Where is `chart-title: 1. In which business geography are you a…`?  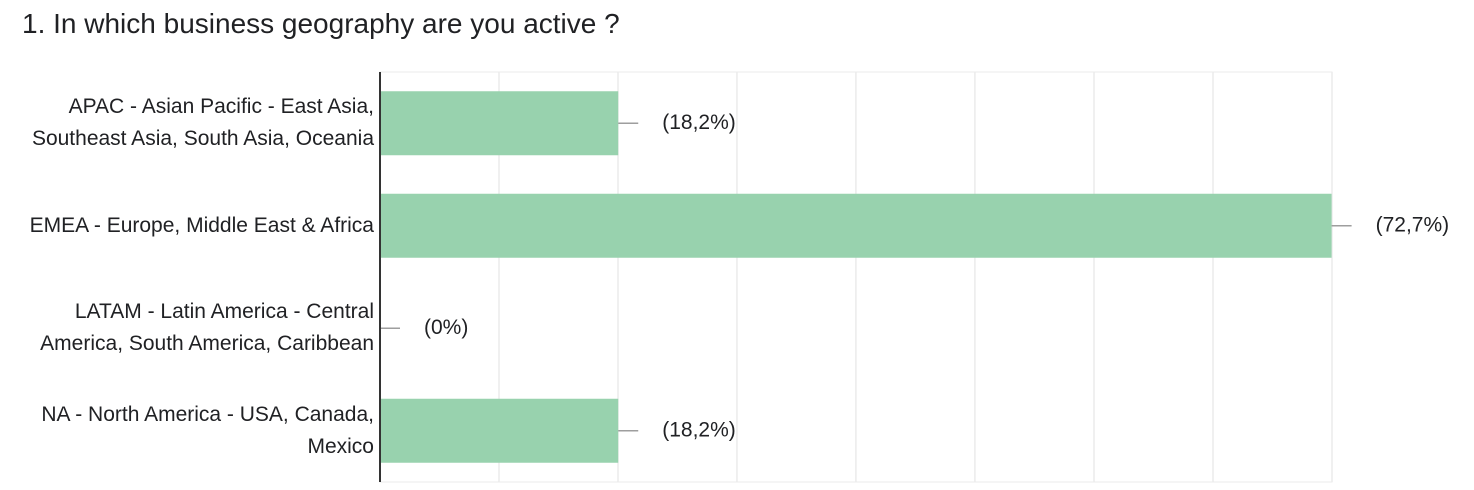 chart-title: 1. In which business geography are you a… is located at coordinates (321, 23).